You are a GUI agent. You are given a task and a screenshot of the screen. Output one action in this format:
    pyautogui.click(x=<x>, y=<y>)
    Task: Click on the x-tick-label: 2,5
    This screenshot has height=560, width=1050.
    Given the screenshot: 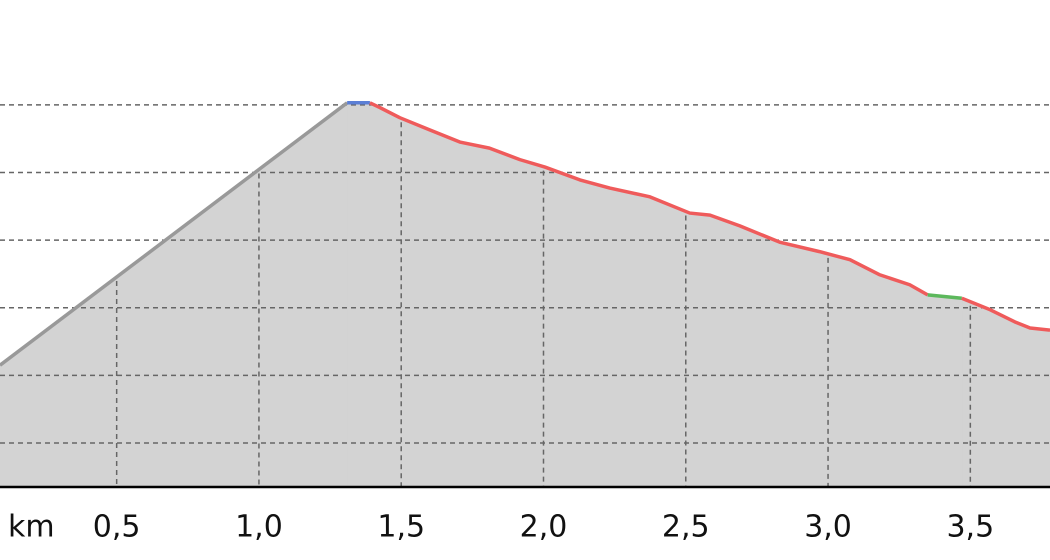 What is the action you would take?
    pyautogui.click(x=686, y=527)
    